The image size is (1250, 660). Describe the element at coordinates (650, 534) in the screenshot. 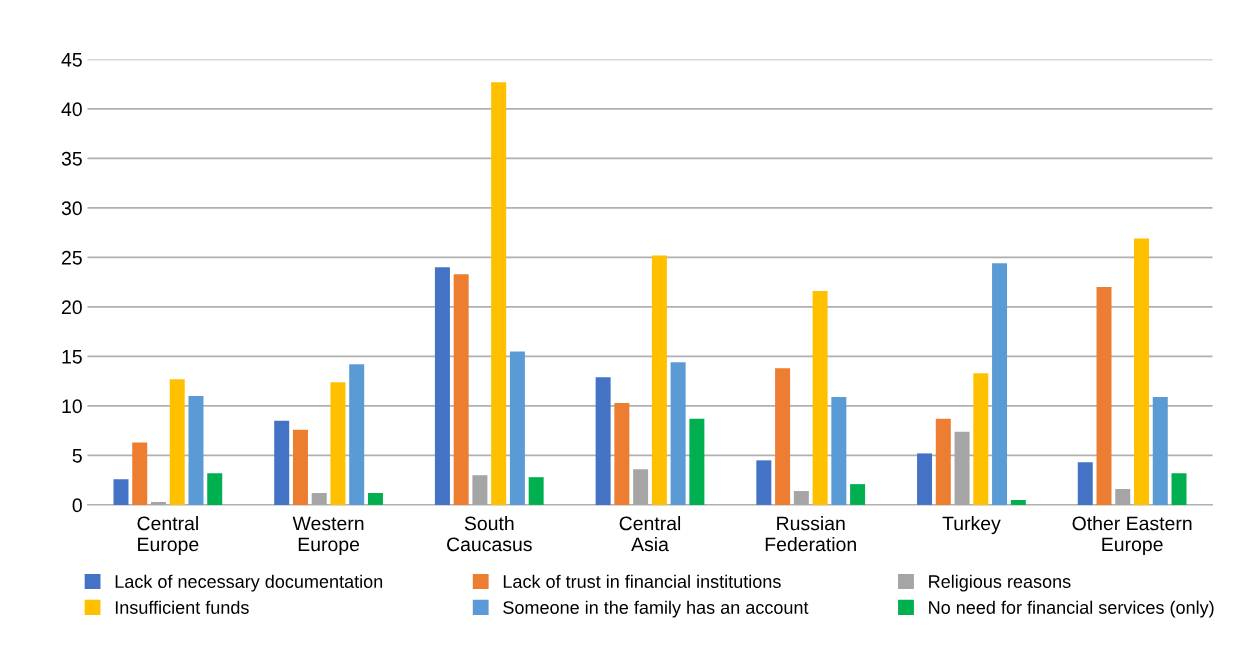

I see `x-tick-label: Central Asia` at that location.